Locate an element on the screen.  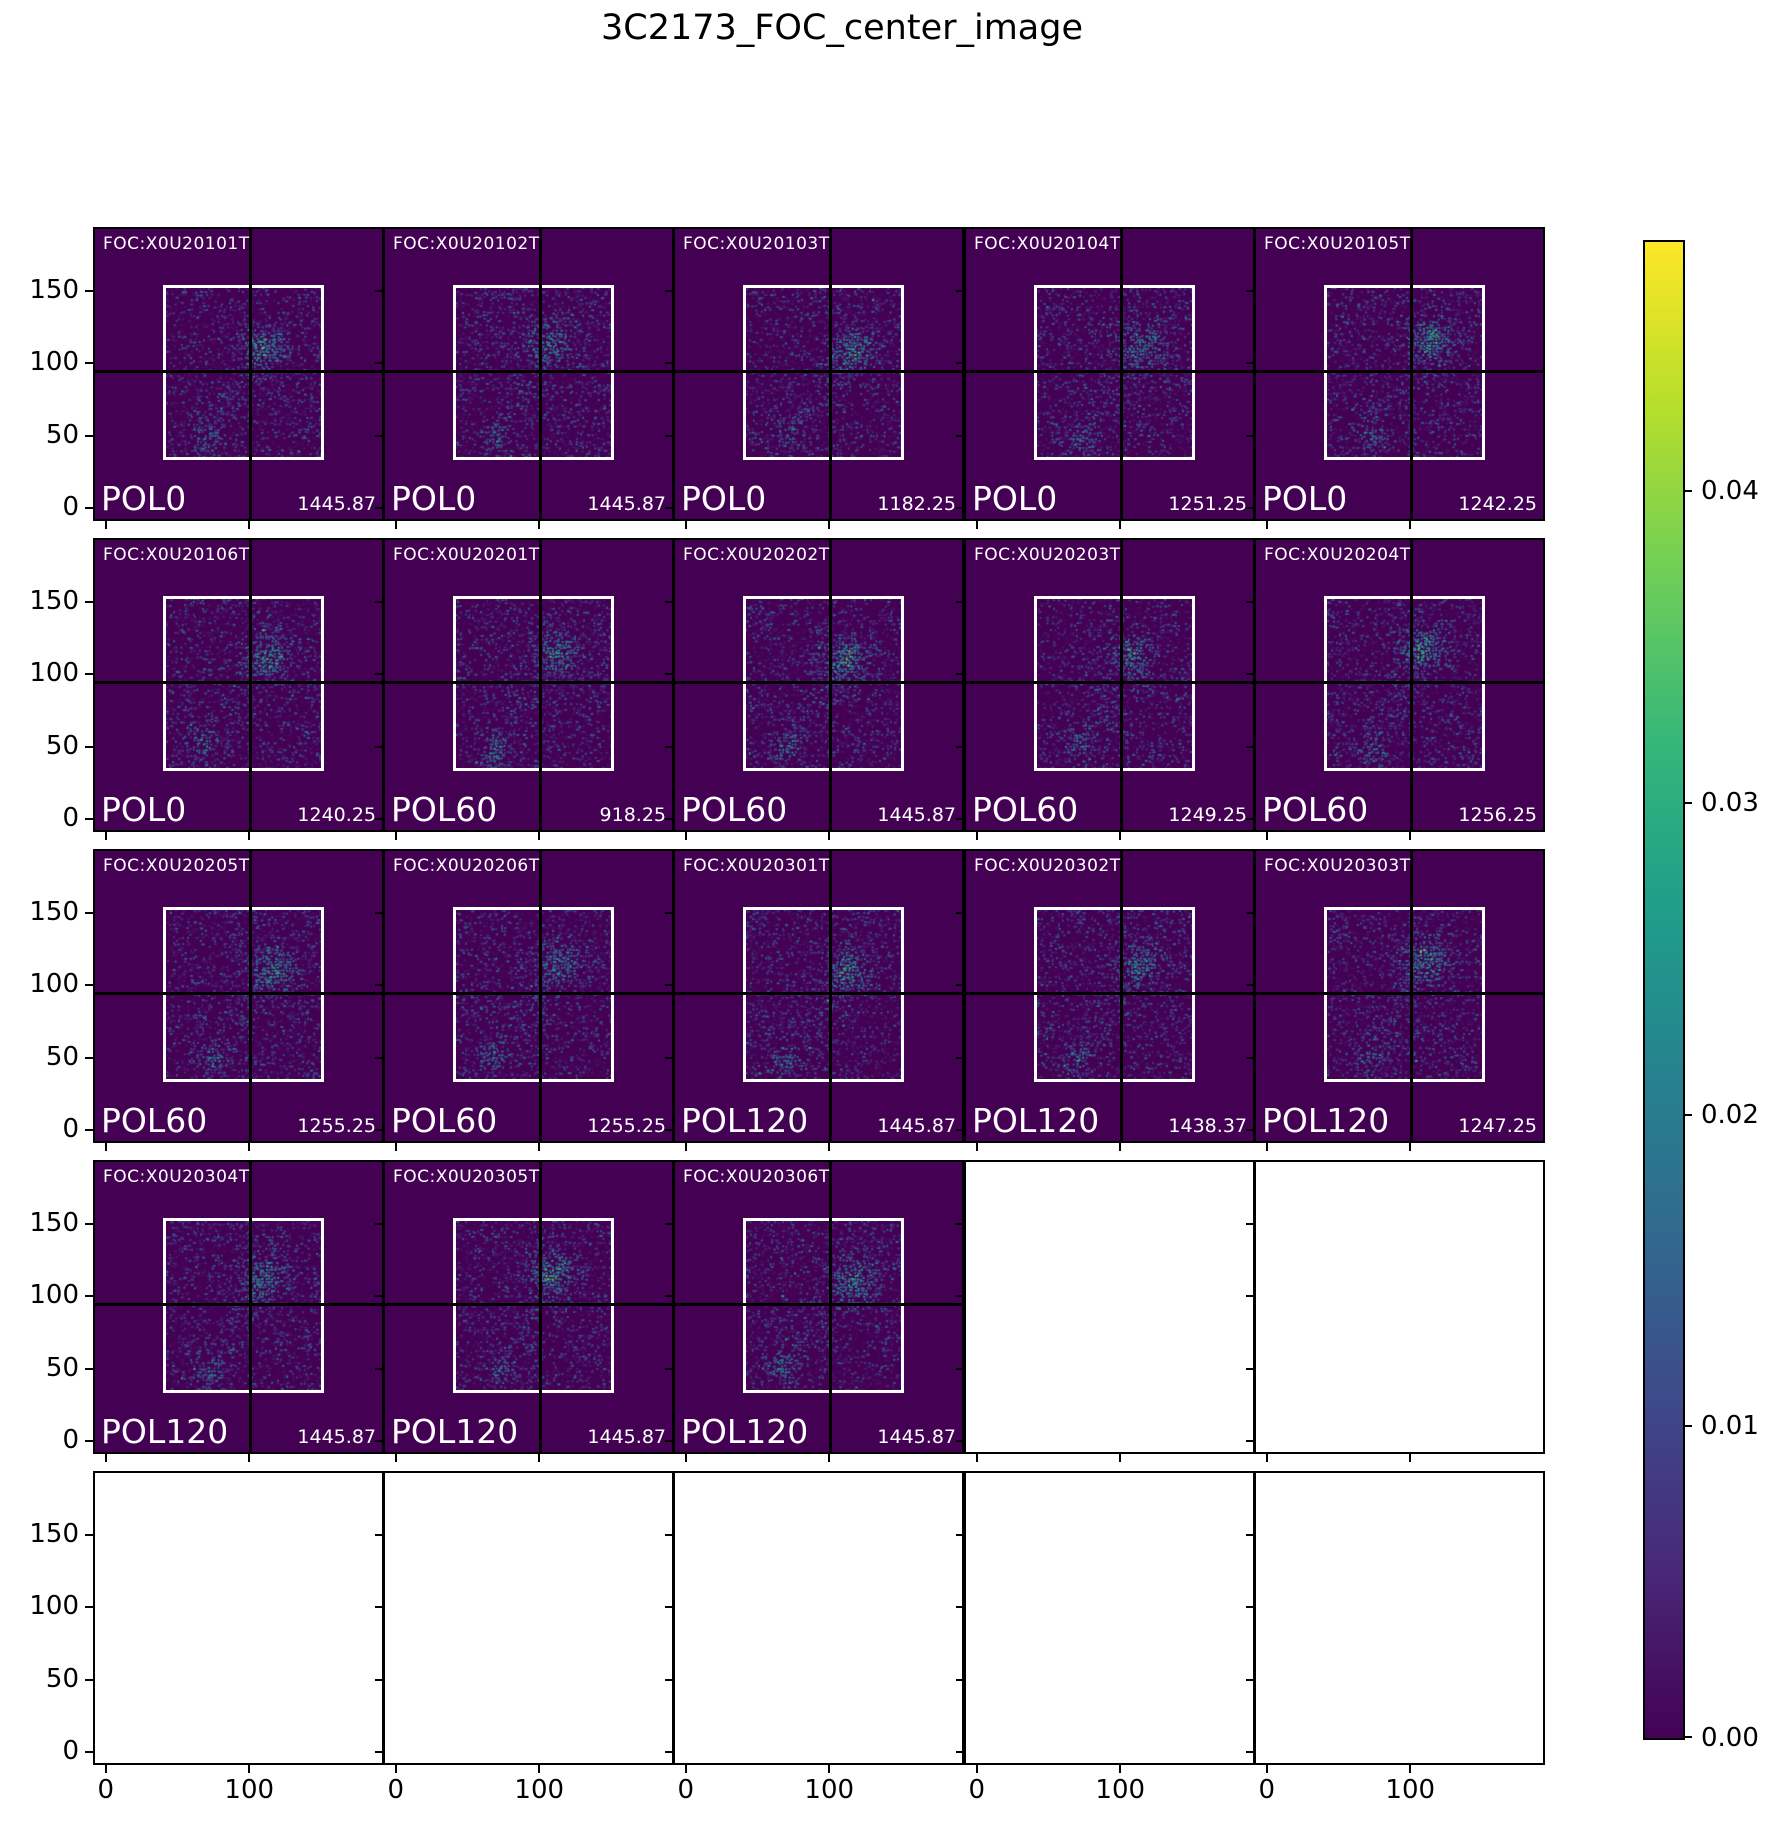
foc-id-label: FOC:X0U20305T is located at coordinates (466, 1177).